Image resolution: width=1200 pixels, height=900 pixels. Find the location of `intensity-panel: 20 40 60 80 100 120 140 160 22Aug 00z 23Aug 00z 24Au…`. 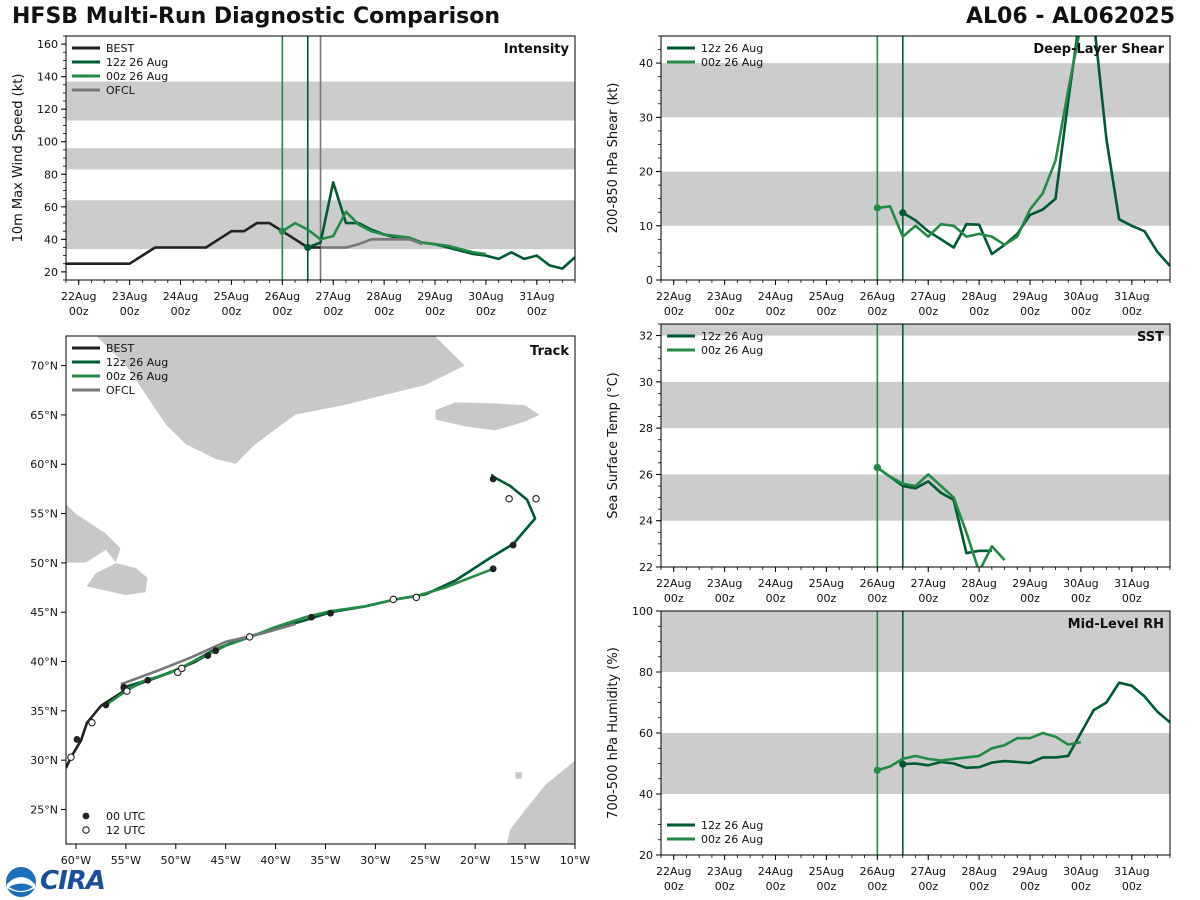

intensity-panel: 20 40 60 80 100 120 140 160 22Aug 00z 23Aug 00z 24Au… is located at coordinates (293, 176).